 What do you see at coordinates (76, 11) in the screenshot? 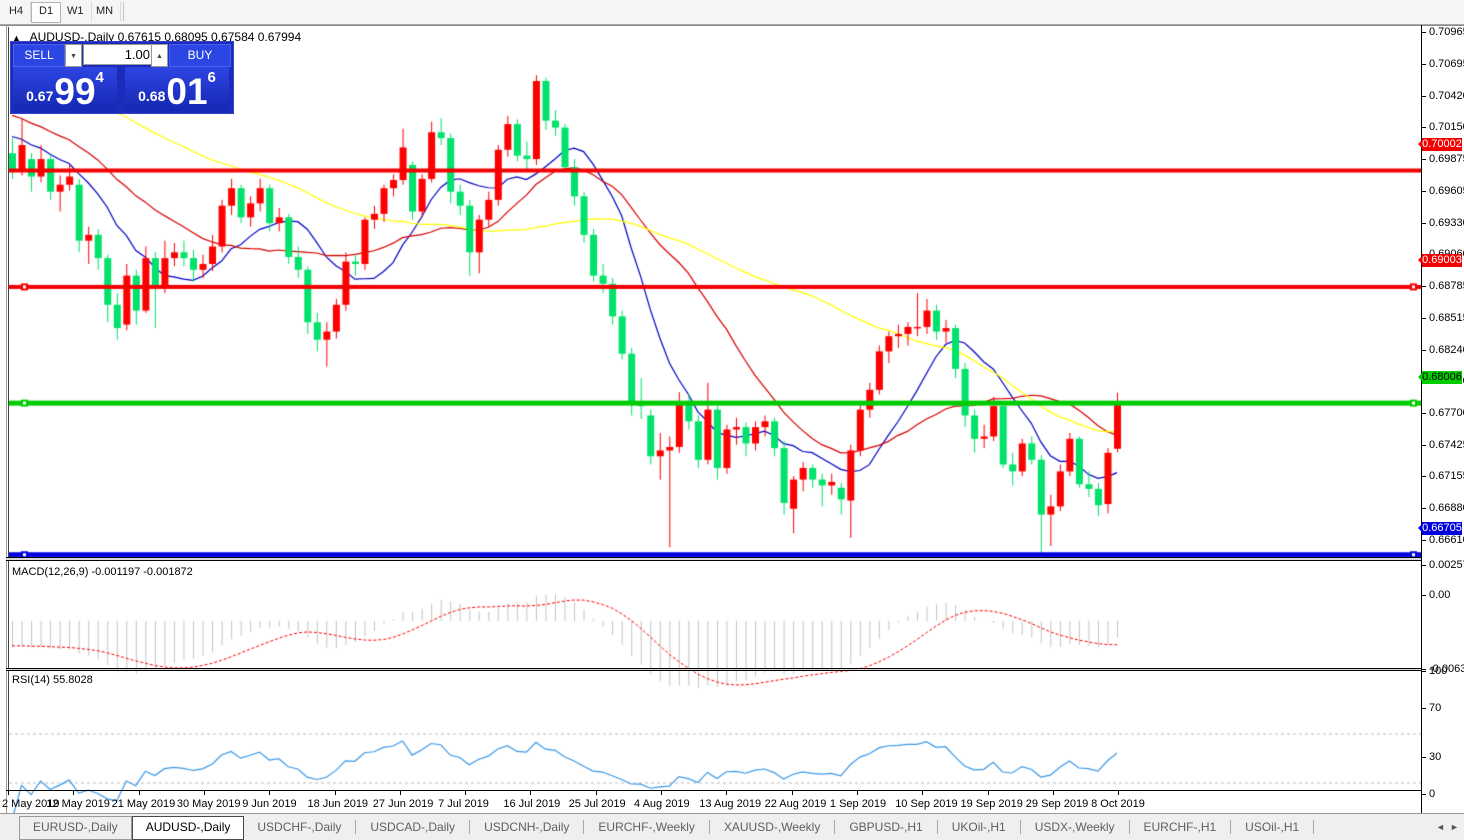
I see `timeframe-button-w1: W1` at bounding box center [76, 11].